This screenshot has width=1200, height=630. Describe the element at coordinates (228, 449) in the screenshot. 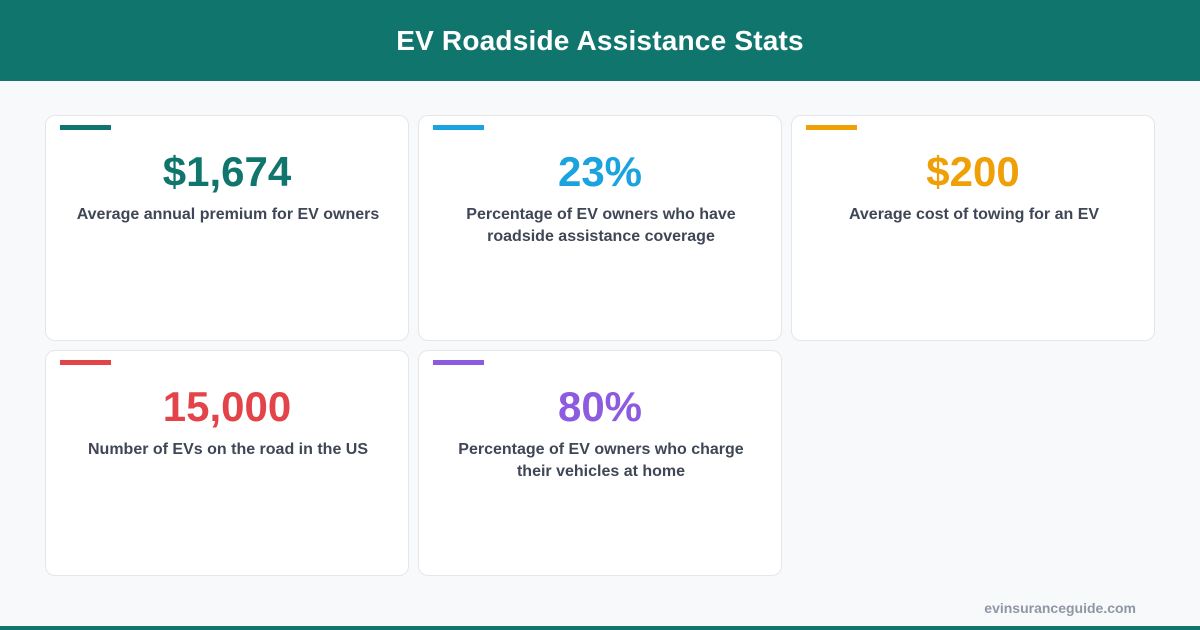

I see `stat-label: Number of EVs on the road in the US` at that location.